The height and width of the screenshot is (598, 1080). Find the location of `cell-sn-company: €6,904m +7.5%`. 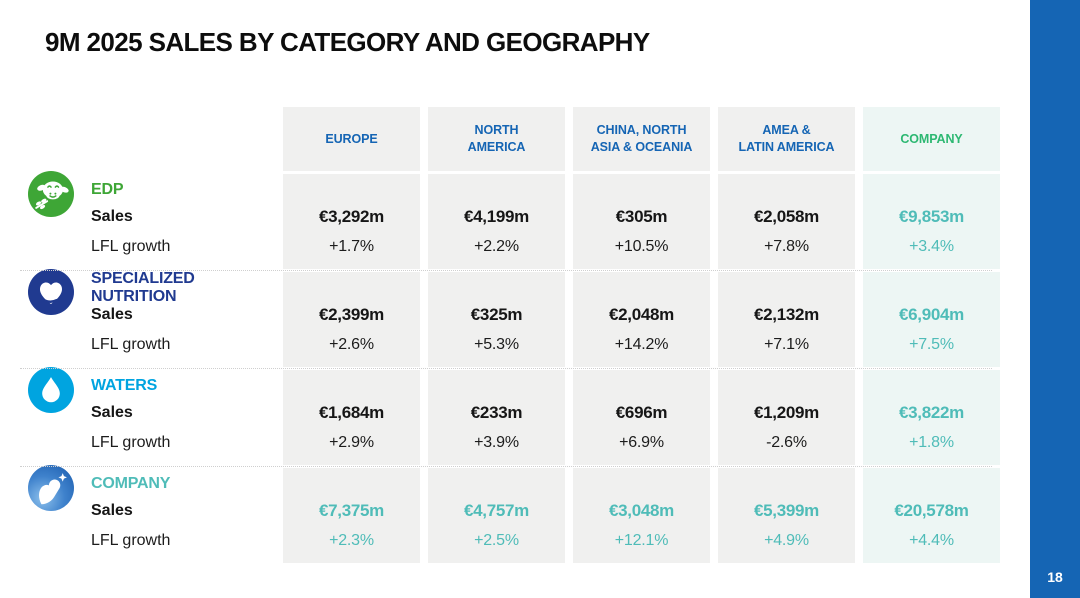

cell-sn-company: €6,904m +7.5% is located at coordinates (931, 319).